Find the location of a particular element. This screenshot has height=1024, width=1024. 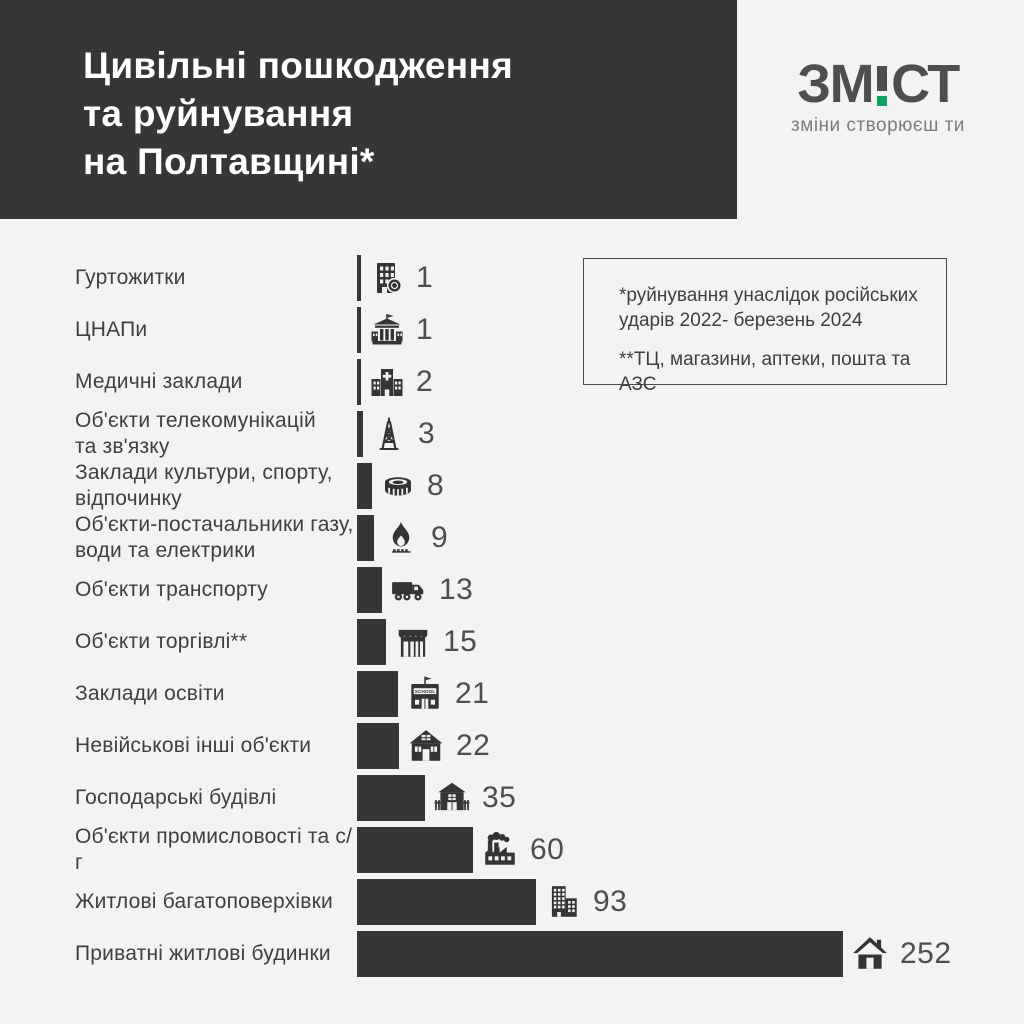

value-label: 13 is located at coordinates (456, 589).